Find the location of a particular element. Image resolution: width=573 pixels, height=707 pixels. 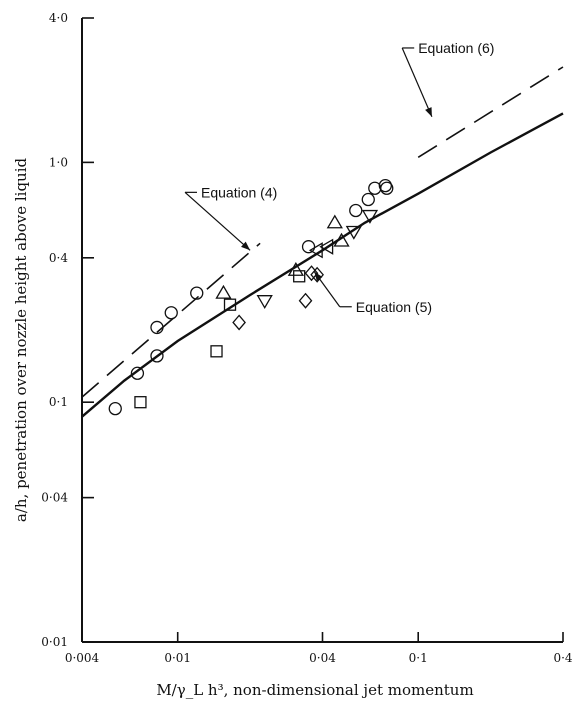

y-tick-label: 0·01 is located at coordinates (54, 642).